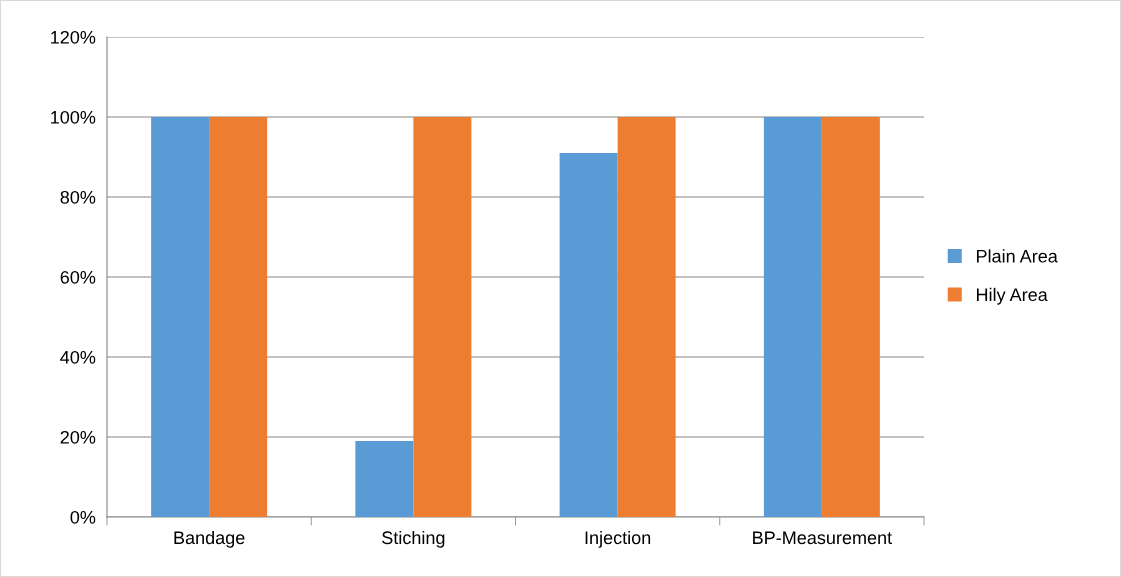 This screenshot has width=1121, height=577. What do you see at coordinates (78, 437) in the screenshot?
I see `y-tick-label: 20%` at bounding box center [78, 437].